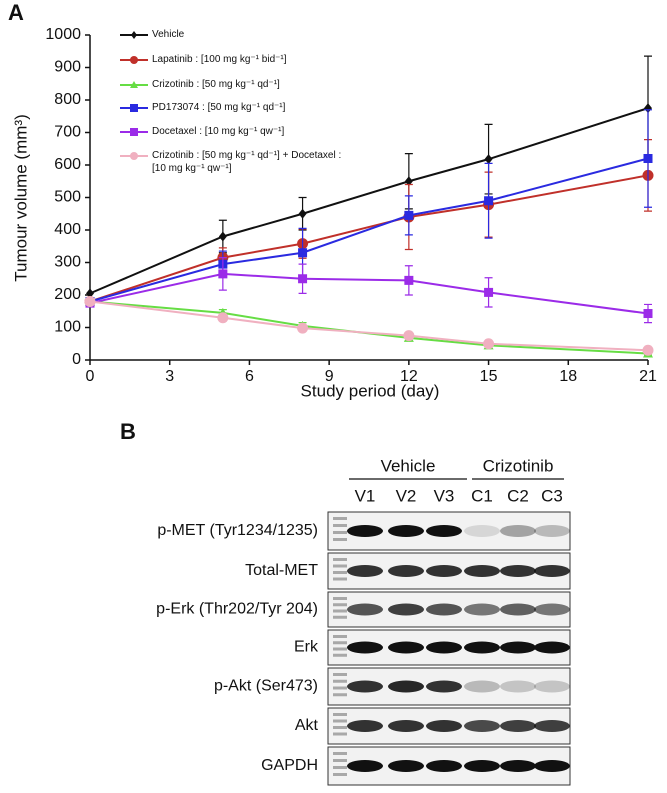 This screenshot has width=667, height=793. I want to click on row-label: p-MET (Tyr1234/1235), so click(237, 530).